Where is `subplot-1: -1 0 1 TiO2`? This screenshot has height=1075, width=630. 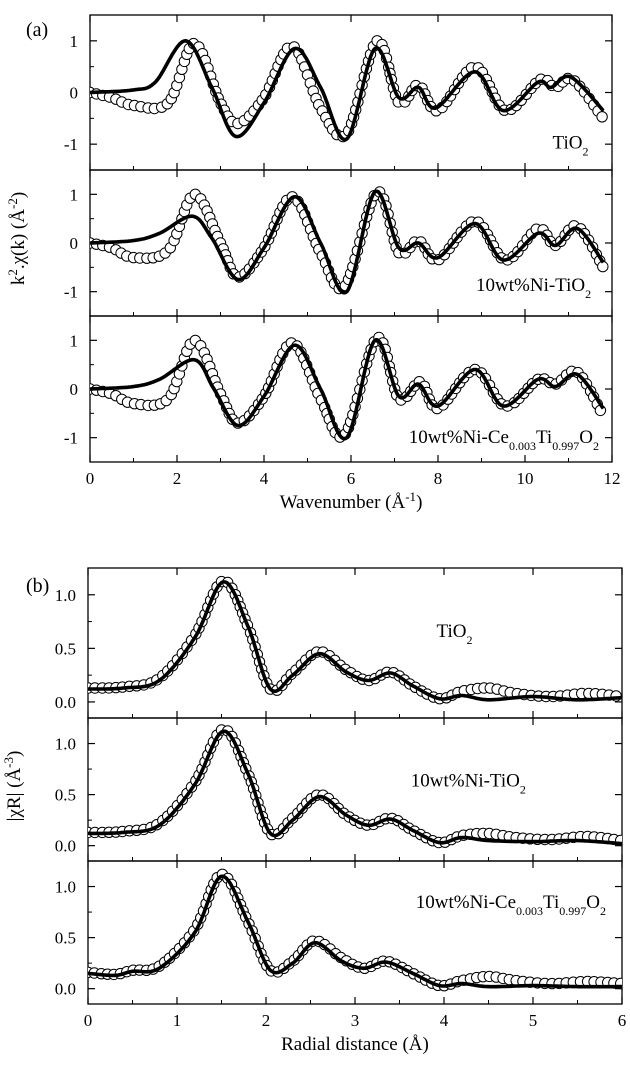 subplot-1: -1 0 1 TiO2 is located at coordinates (338, 92).